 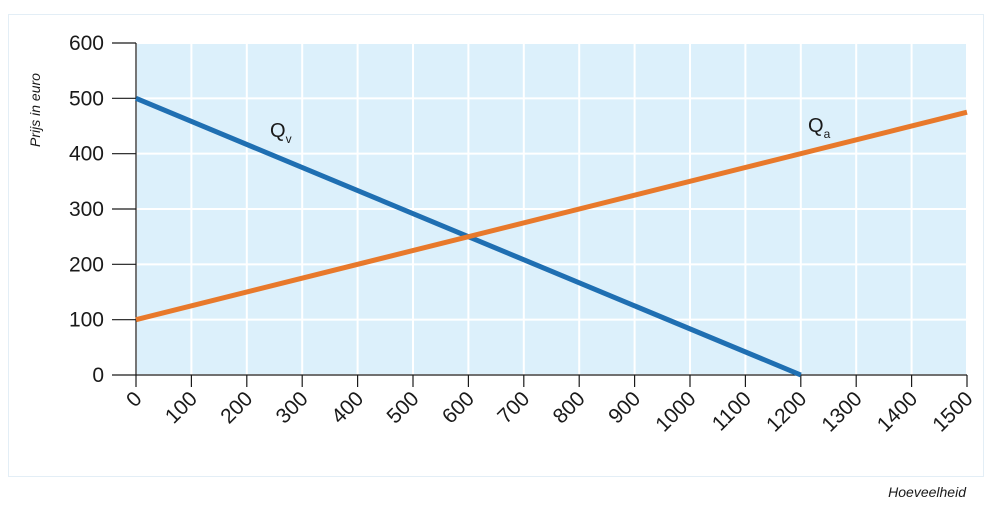 I want to click on x-tick-label: 1200, so click(x=786, y=411).